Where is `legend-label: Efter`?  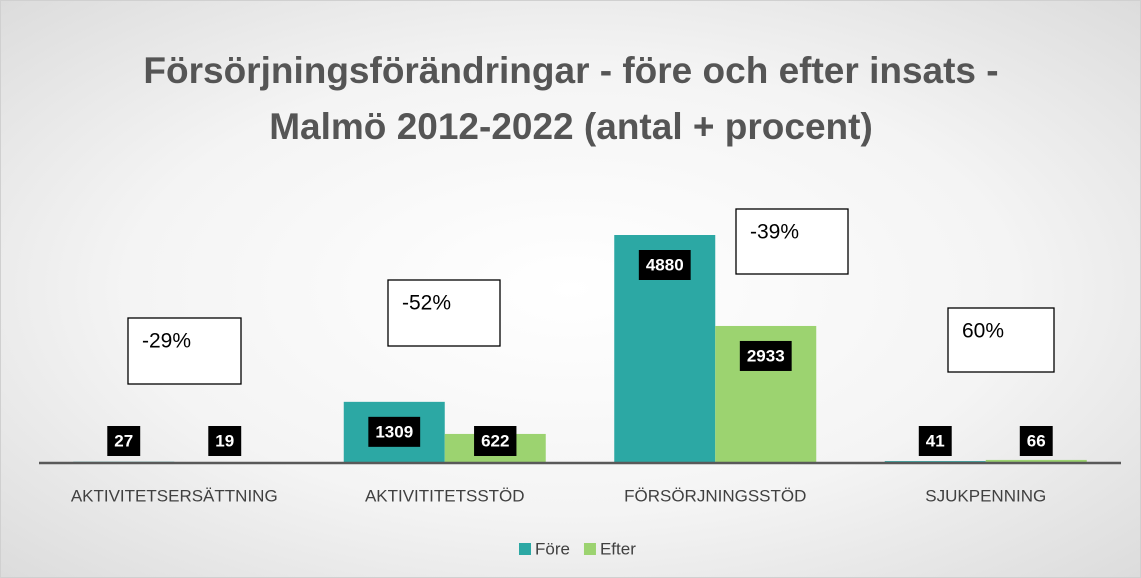
legend-label: Efter is located at coordinates (618, 548).